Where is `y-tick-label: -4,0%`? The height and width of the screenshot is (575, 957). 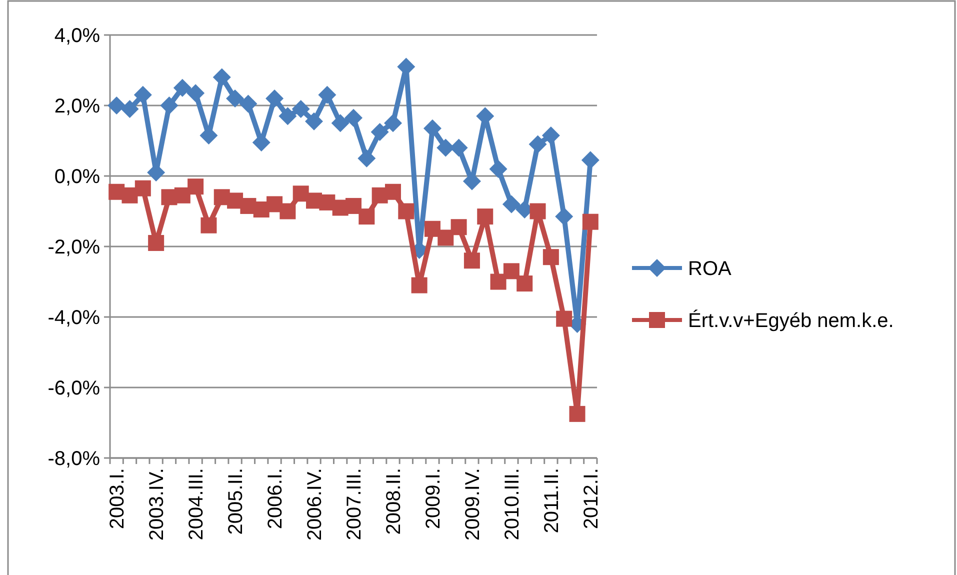
y-tick-label: -4,0% is located at coordinates (74, 318).